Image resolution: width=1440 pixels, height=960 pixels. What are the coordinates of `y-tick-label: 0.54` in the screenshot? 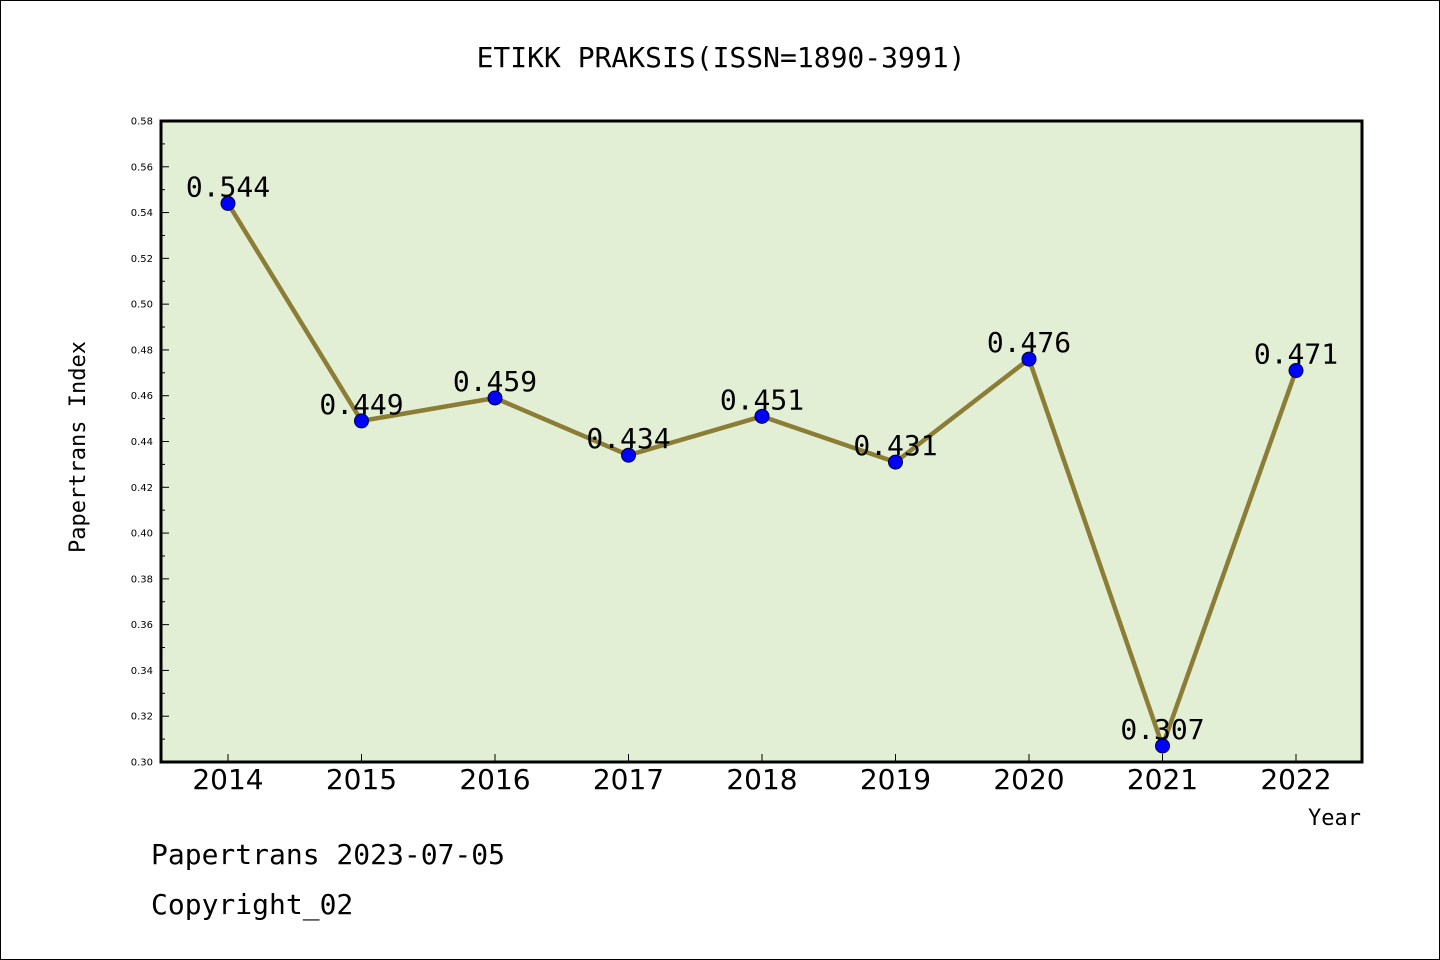 It's located at (142, 213).